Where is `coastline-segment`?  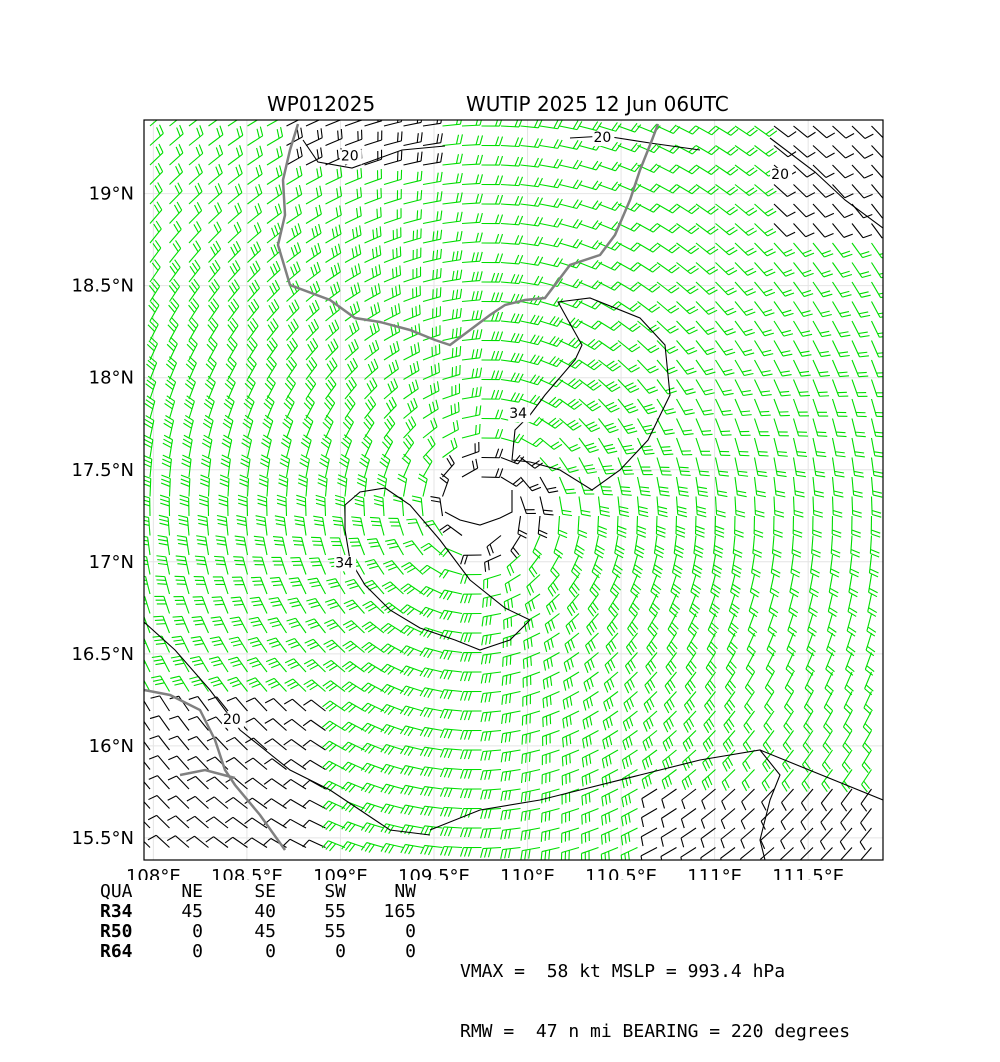
coastline-segment is located at coordinates (468, 234).